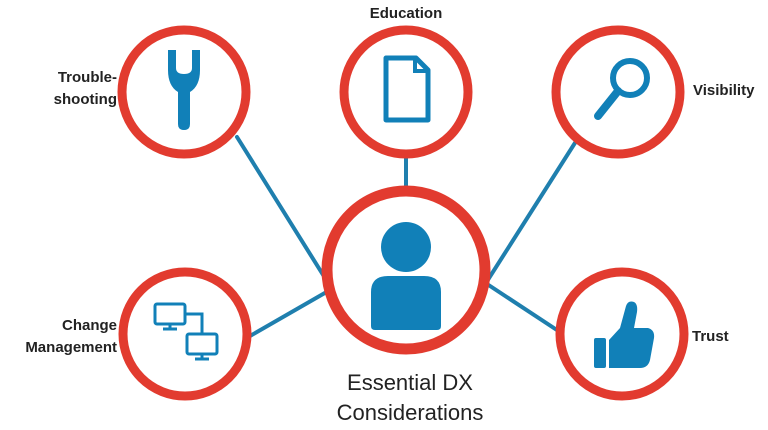  I want to click on computers-icon, so click(186, 331).